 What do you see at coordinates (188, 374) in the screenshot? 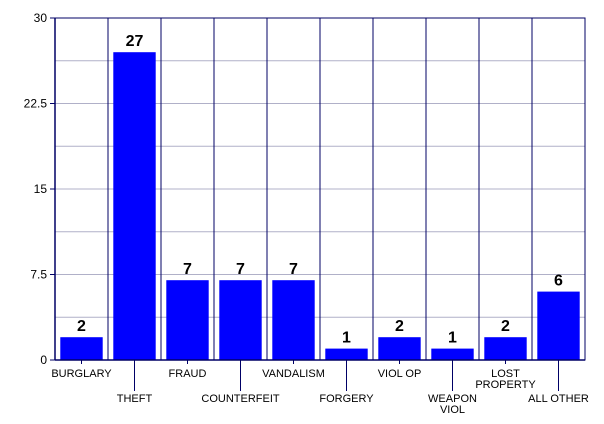
I see `x-tick-label: FRAUD` at bounding box center [188, 374].